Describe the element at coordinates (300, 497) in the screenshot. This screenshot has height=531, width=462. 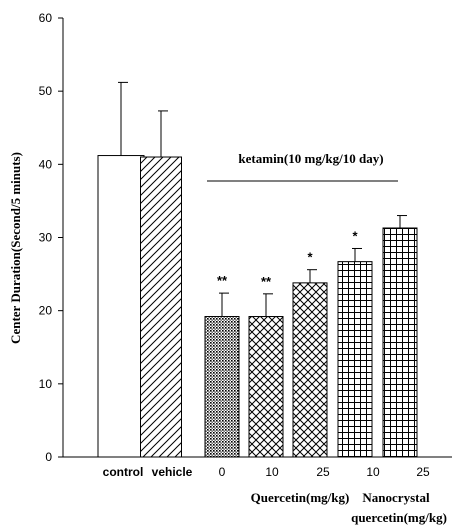
I see `quercetin-group-label: Quercetin(mg/kg)` at that location.